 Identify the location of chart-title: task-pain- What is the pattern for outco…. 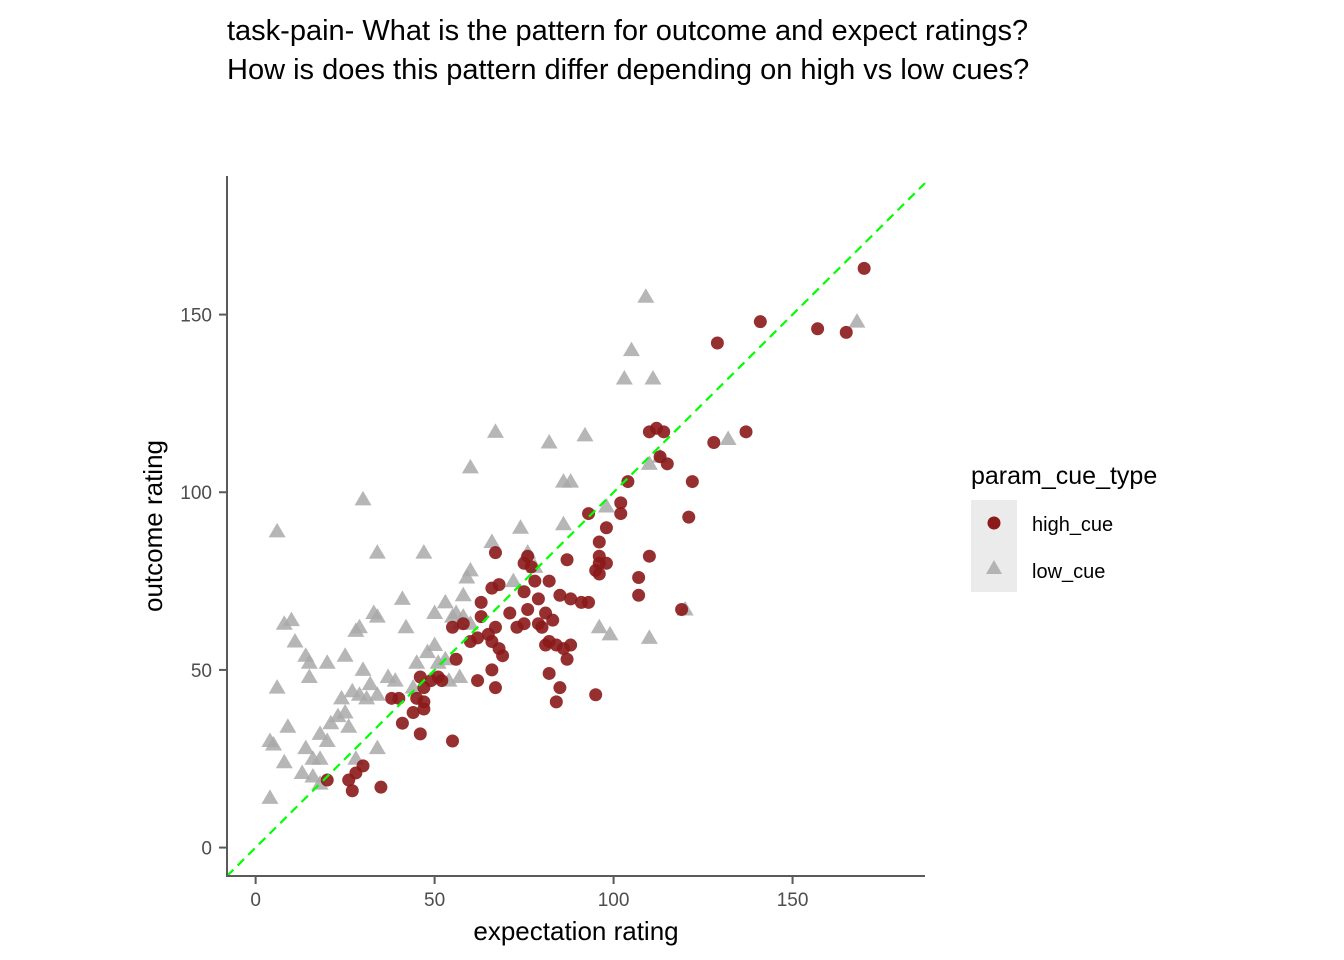
(628, 50).